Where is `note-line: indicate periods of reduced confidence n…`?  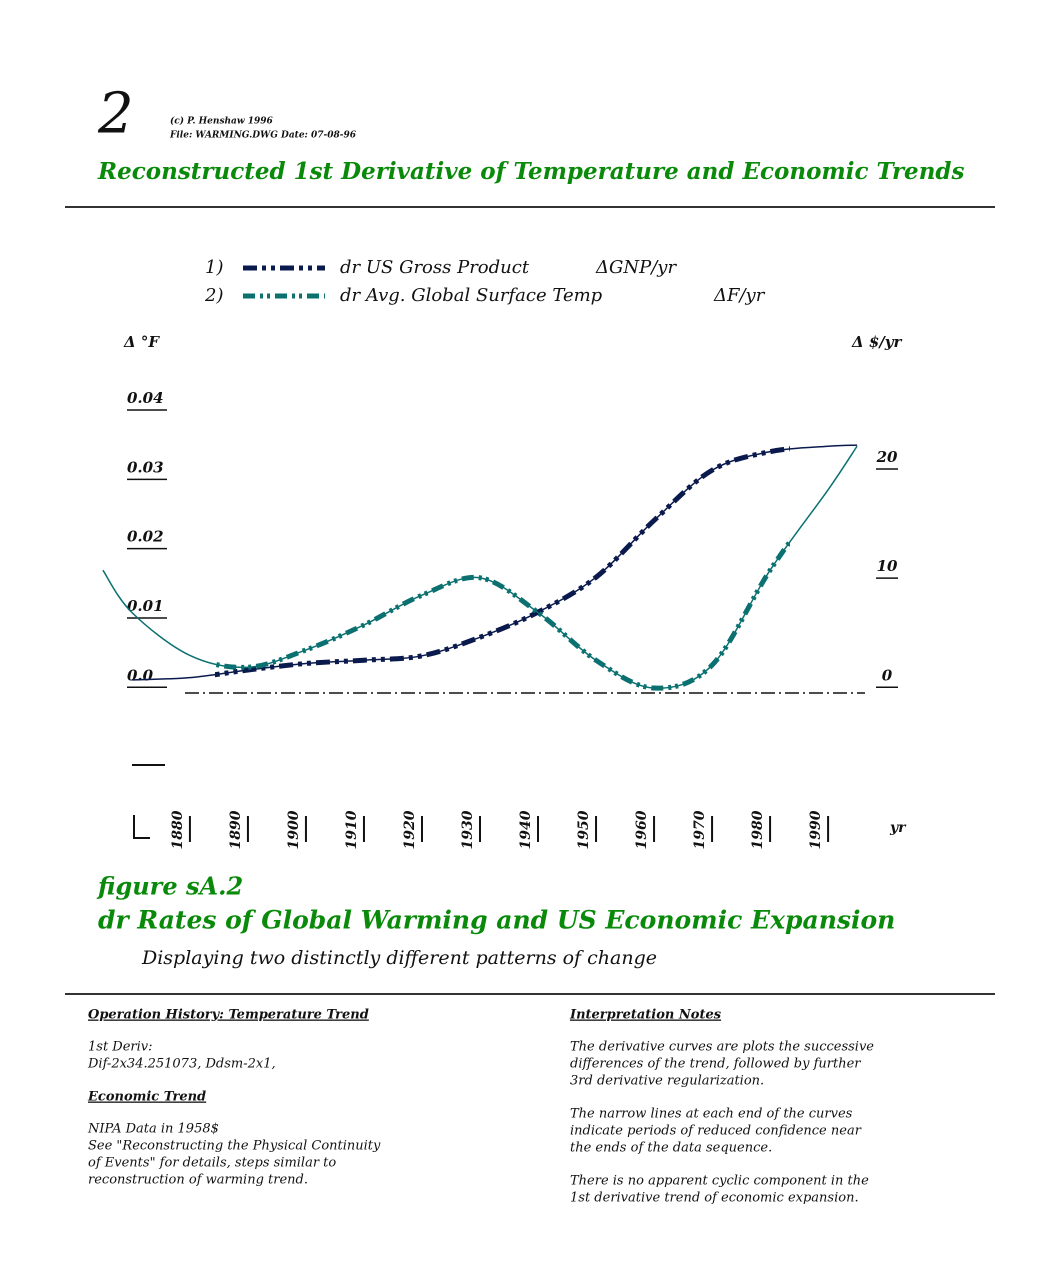 note-line: indicate periods of reduced confidence n… is located at coordinates (716, 1131).